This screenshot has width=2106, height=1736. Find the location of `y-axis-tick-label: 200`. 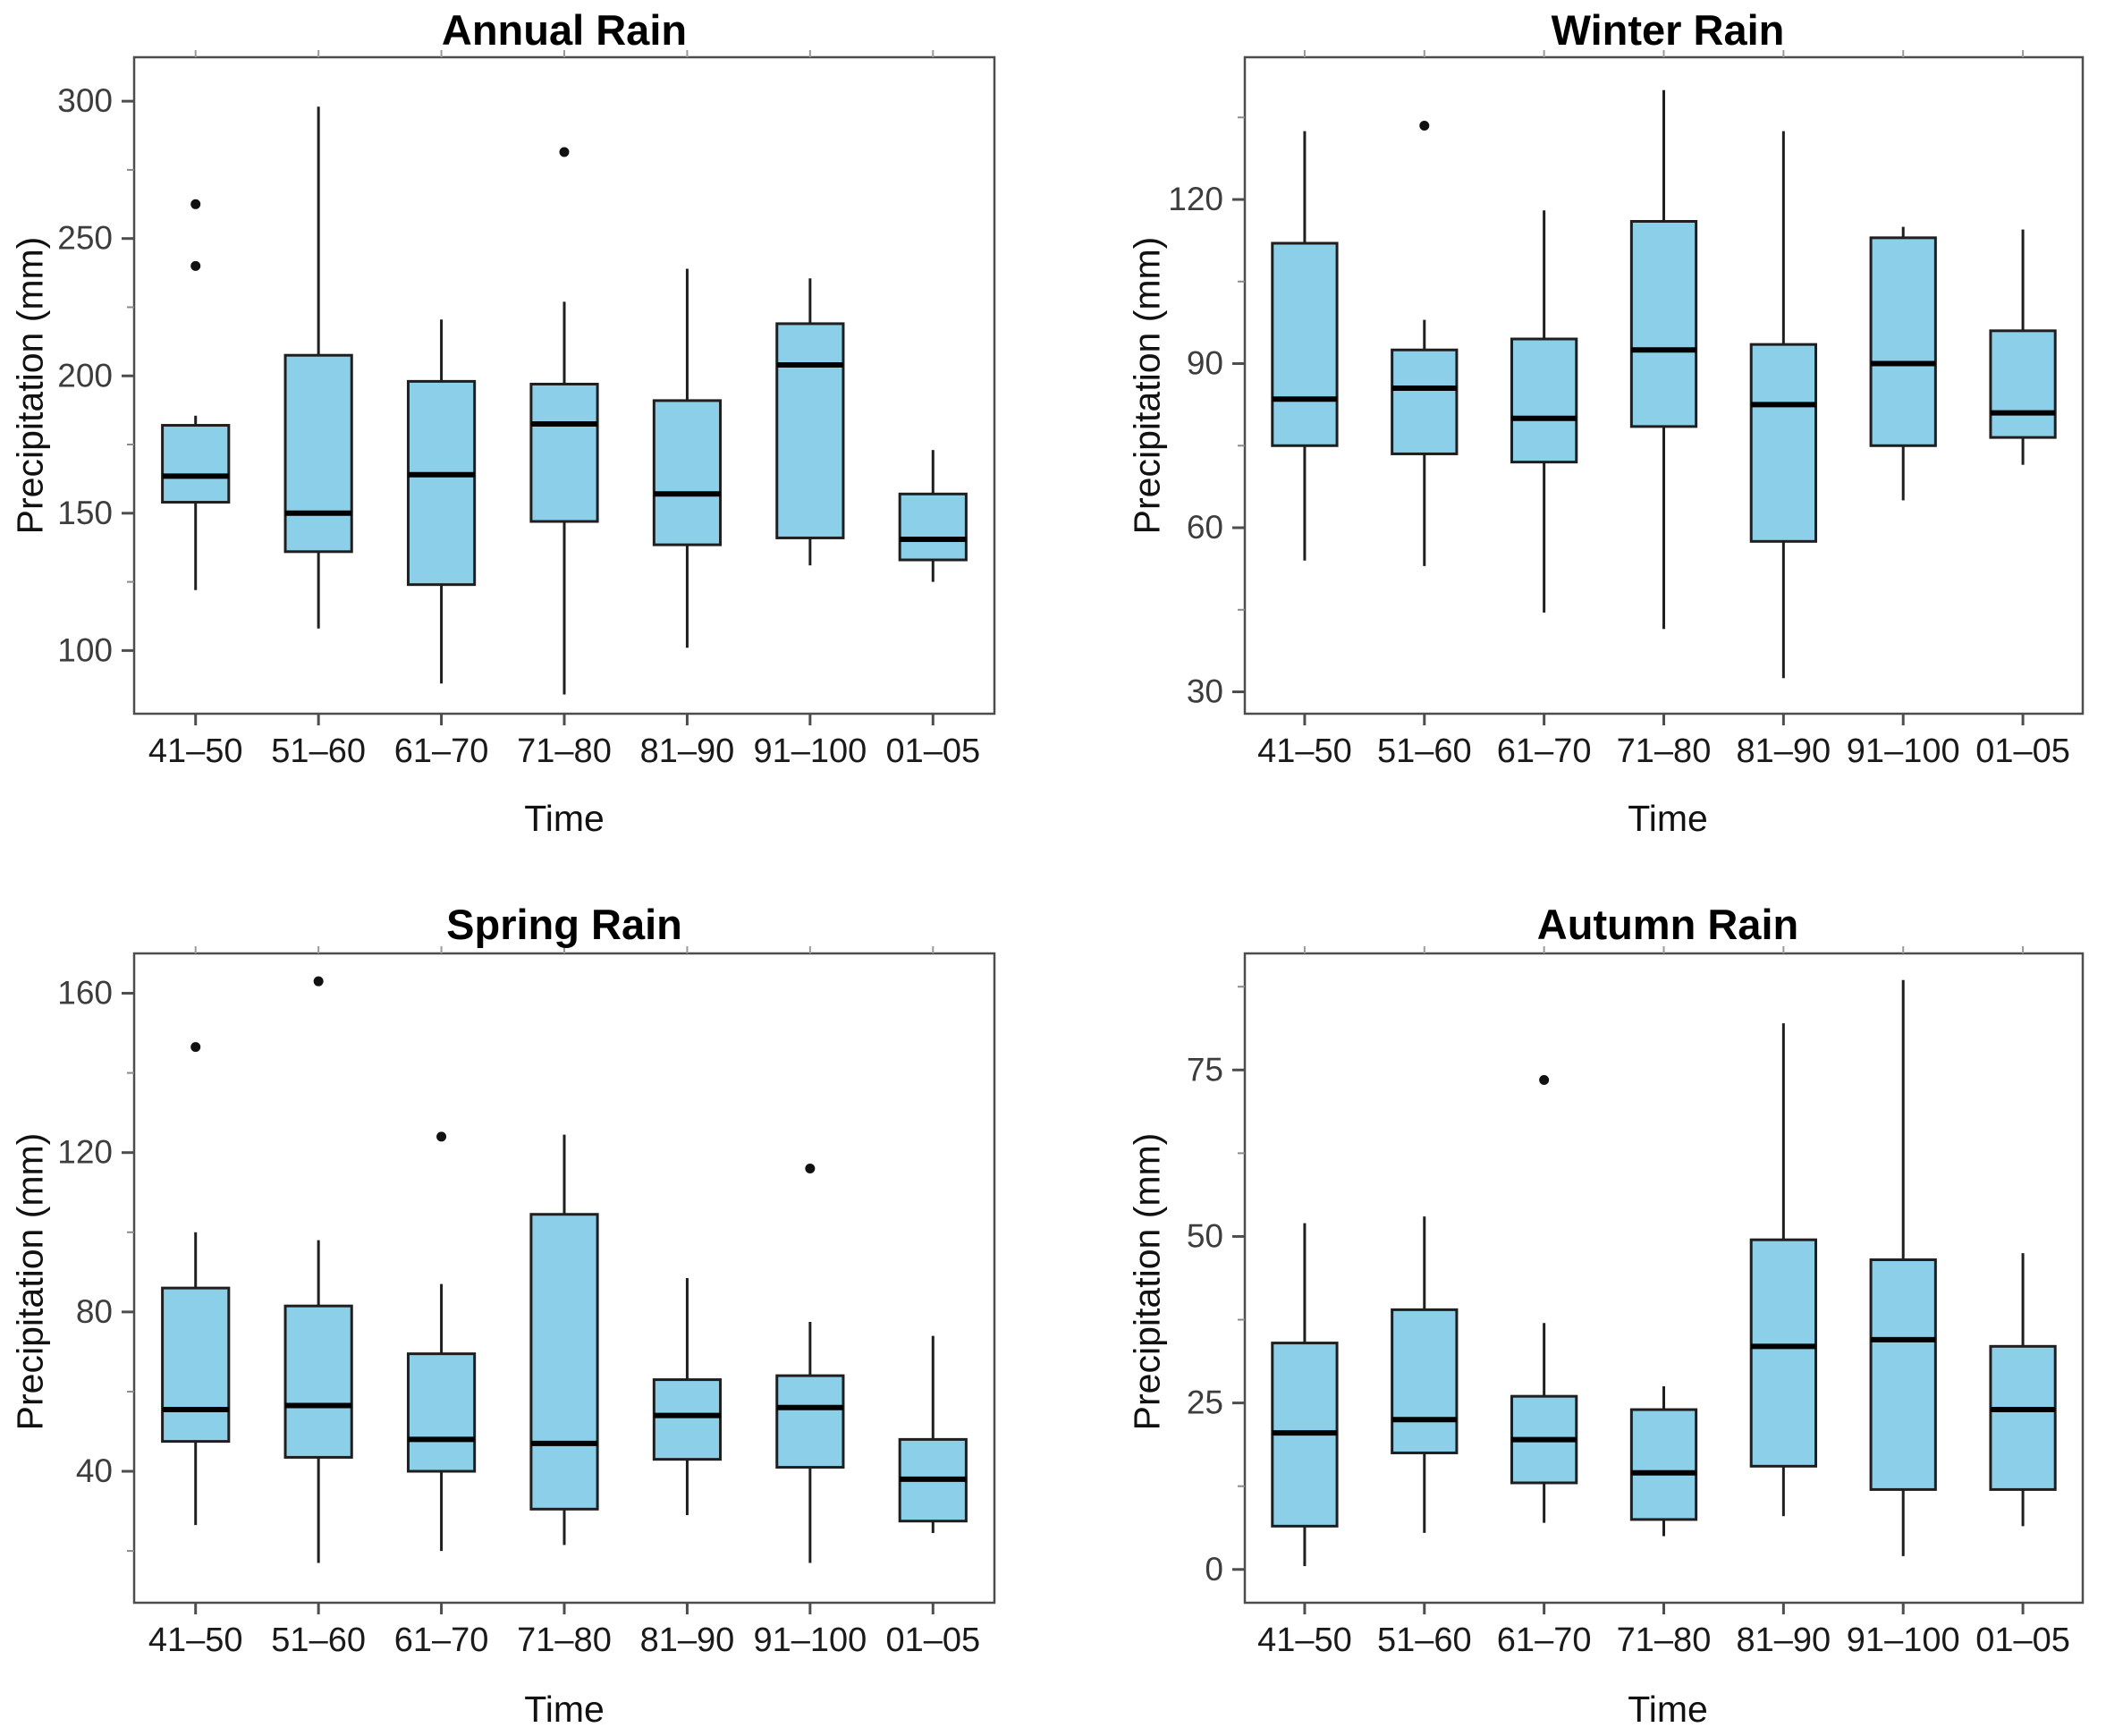

y-axis-tick-label: 200 is located at coordinates (85, 375).